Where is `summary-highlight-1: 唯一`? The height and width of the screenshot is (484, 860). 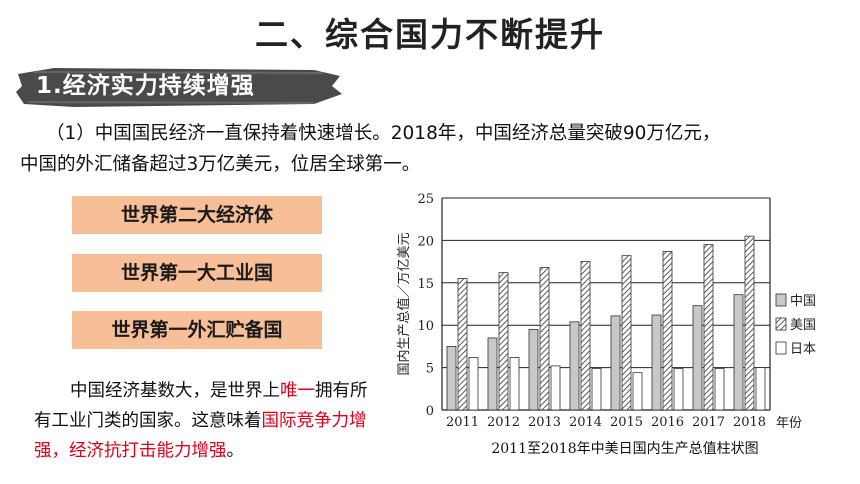
summary-highlight-1: 唯一 is located at coordinates (297, 391).